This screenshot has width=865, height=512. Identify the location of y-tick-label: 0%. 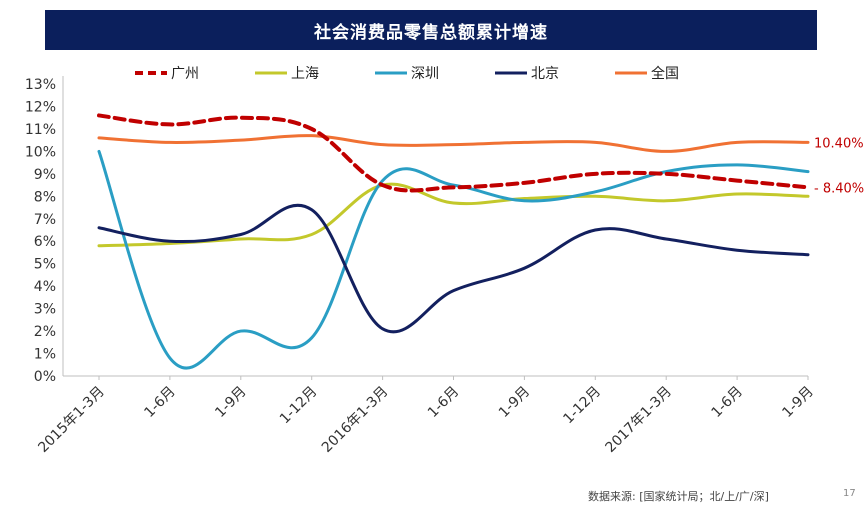
(45, 377).